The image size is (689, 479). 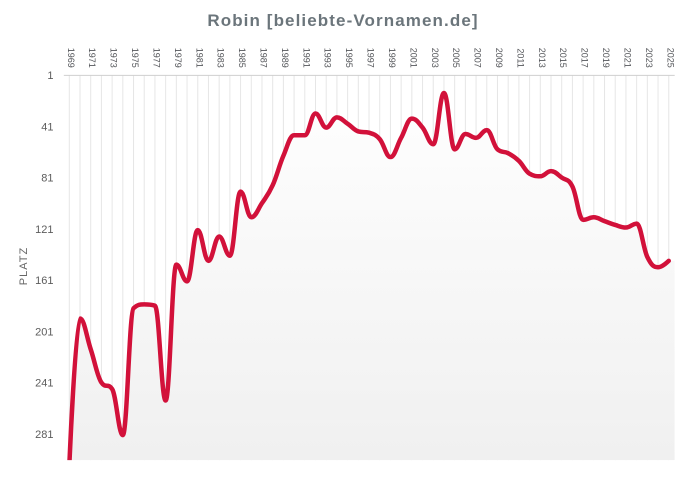 What do you see at coordinates (199, 58) in the screenshot?
I see `svg-text: 1981` at bounding box center [199, 58].